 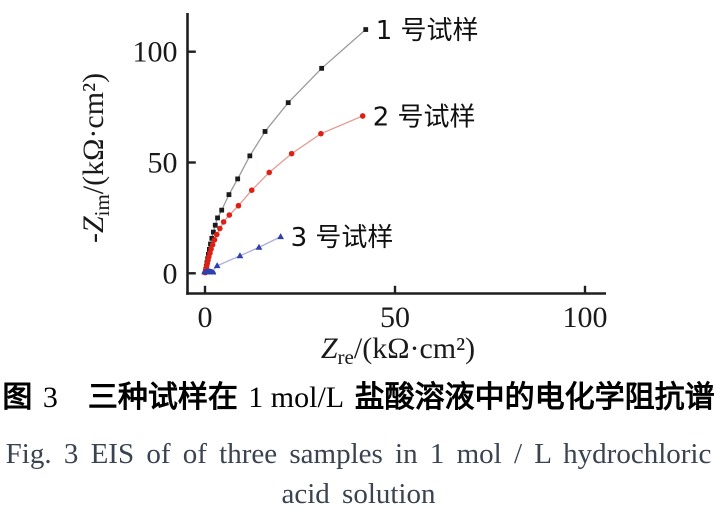 What do you see at coordinates (427, 31) in the screenshot?
I see `legend-label-sample-1: 1 号试样` at bounding box center [427, 31].